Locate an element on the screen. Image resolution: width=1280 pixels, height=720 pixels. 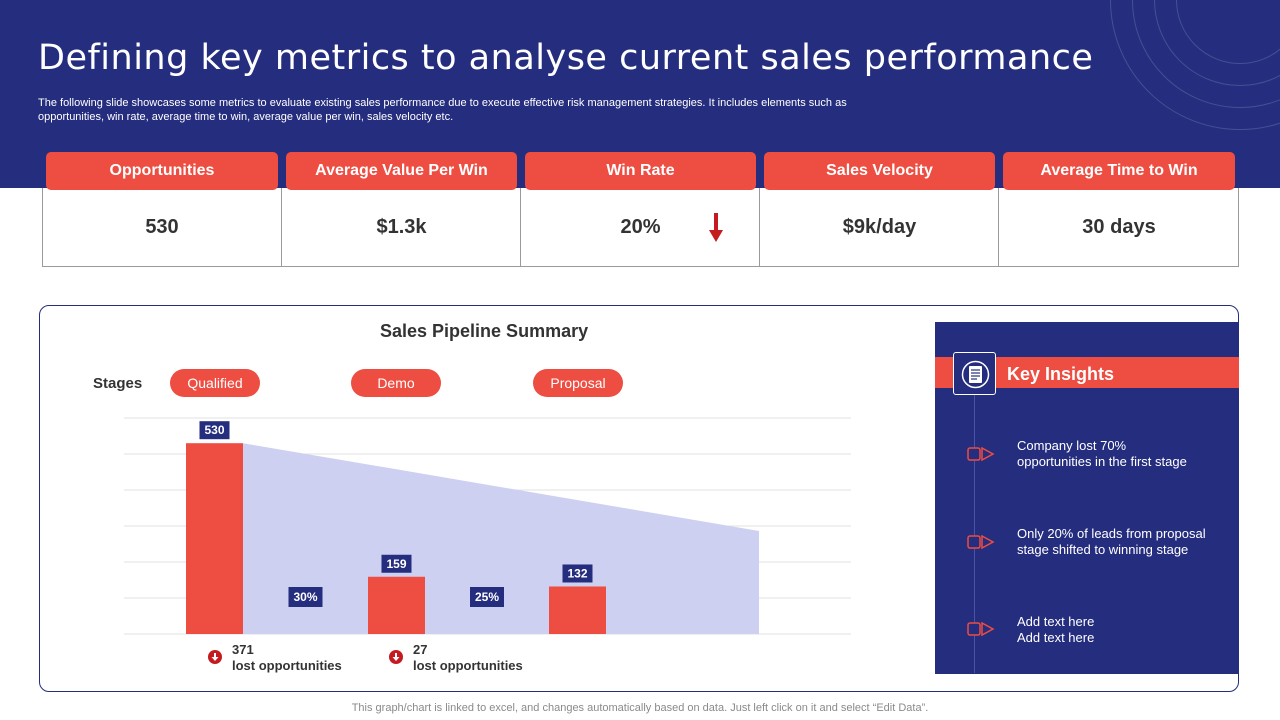
bar-value-label: 159 is located at coordinates (396, 564).